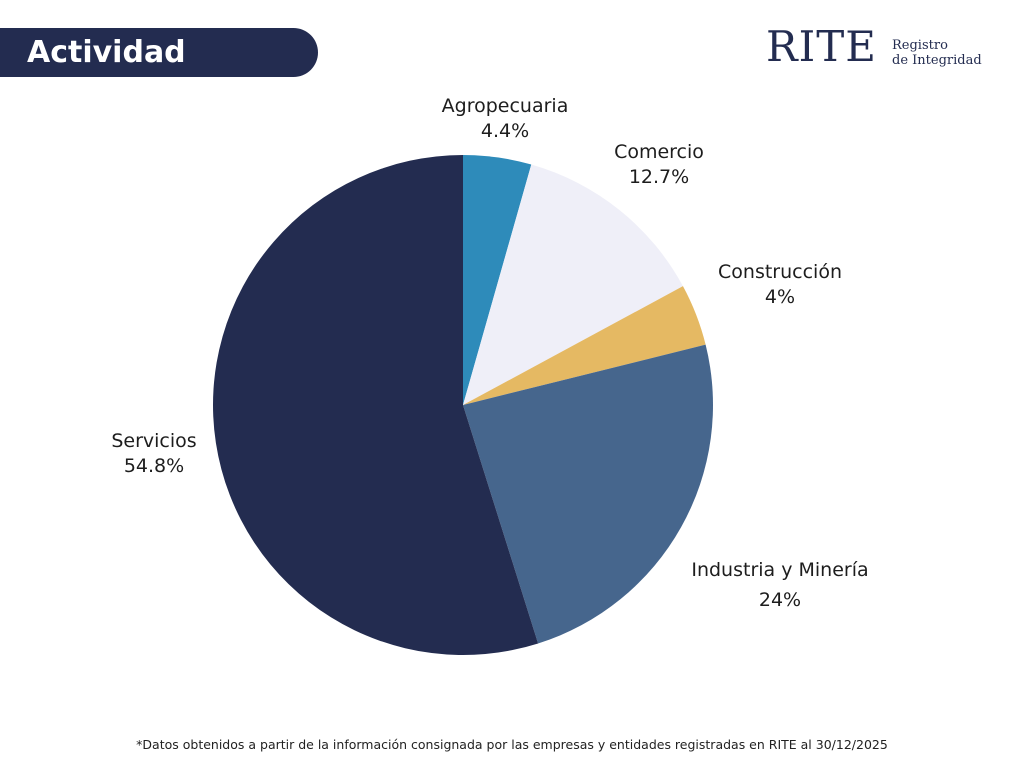 The height and width of the screenshot is (768, 1024). What do you see at coordinates (821, 46) in the screenshot?
I see `logo-wordmark: RITE` at bounding box center [821, 46].